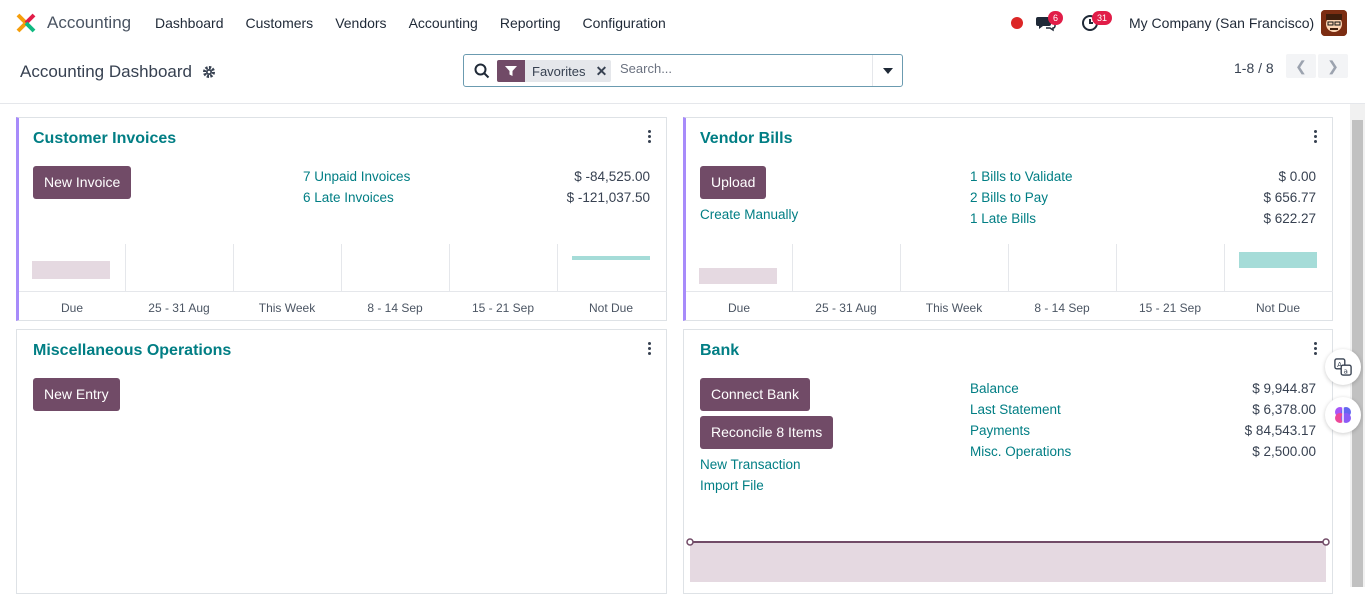  What do you see at coordinates (746, 138) in the screenshot?
I see `card-title: Vendor Bills` at bounding box center [746, 138].